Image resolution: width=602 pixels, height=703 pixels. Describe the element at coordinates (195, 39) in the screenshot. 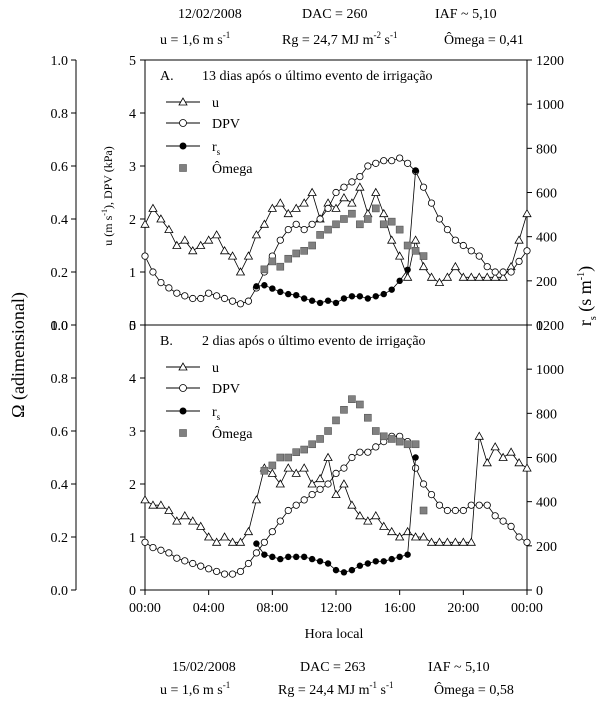

I see `header-top-u: u = 1,6 m s-1` at that location.